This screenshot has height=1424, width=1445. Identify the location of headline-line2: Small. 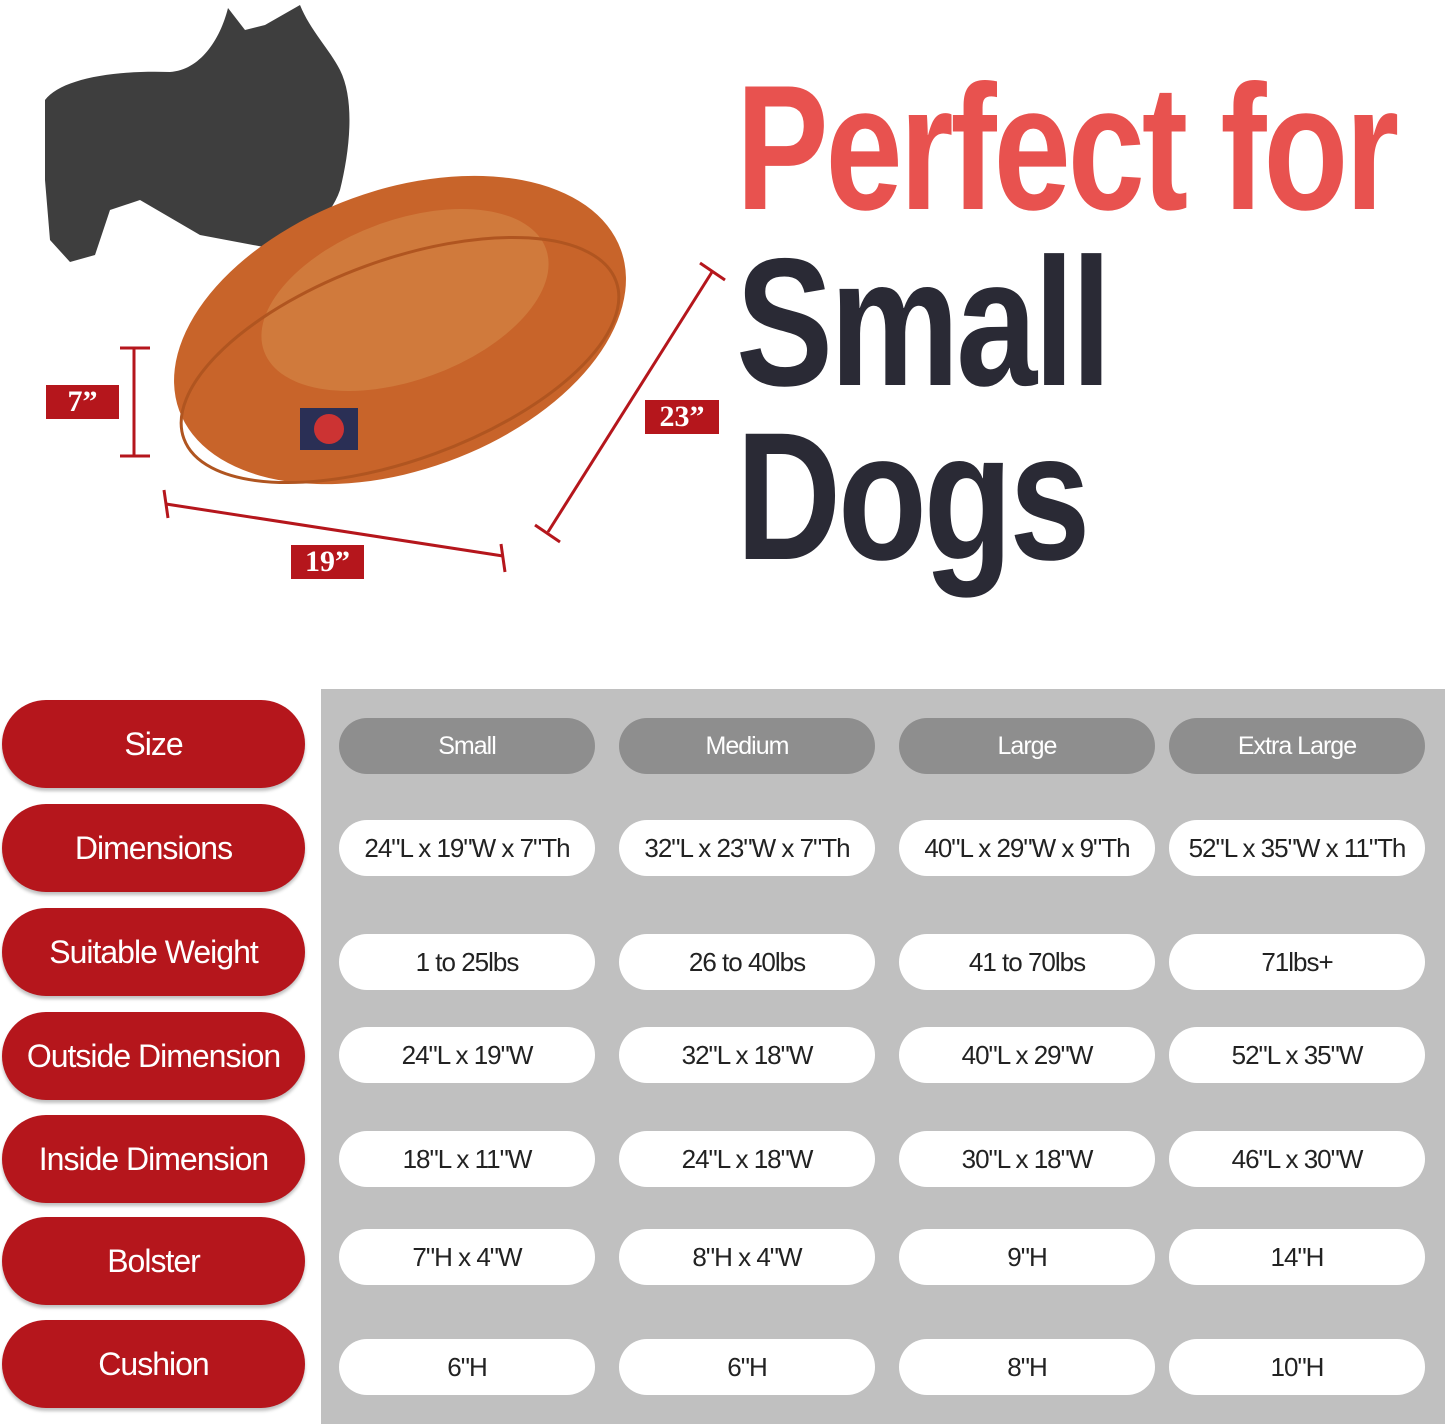
(924, 322).